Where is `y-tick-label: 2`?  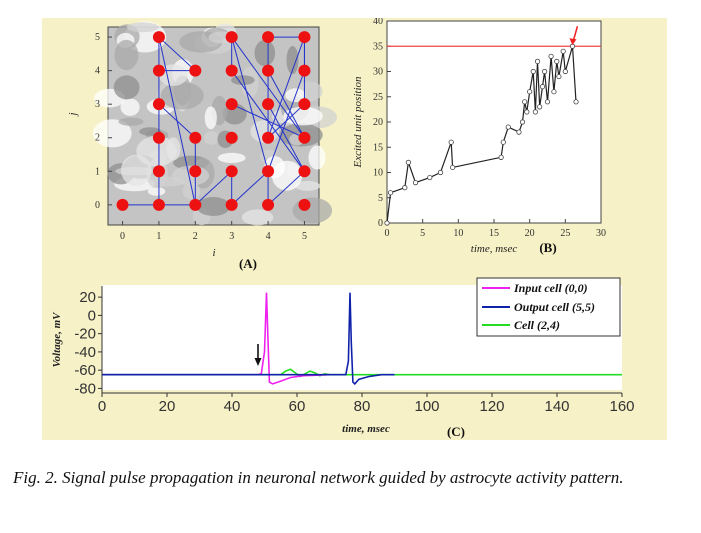
y-tick-label: 2 is located at coordinates (97, 138).